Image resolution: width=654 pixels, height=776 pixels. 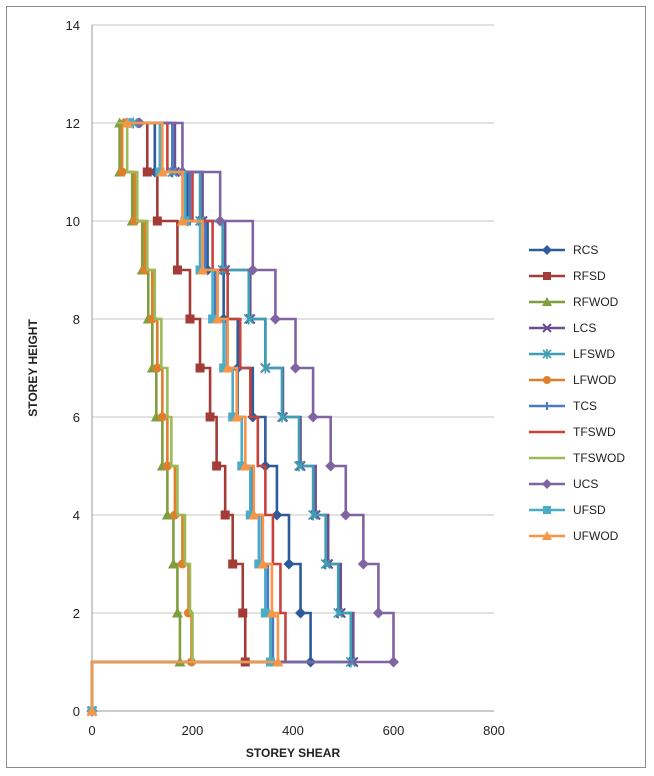 I want to click on legend-label: TFSWOD, so click(x=599, y=458).